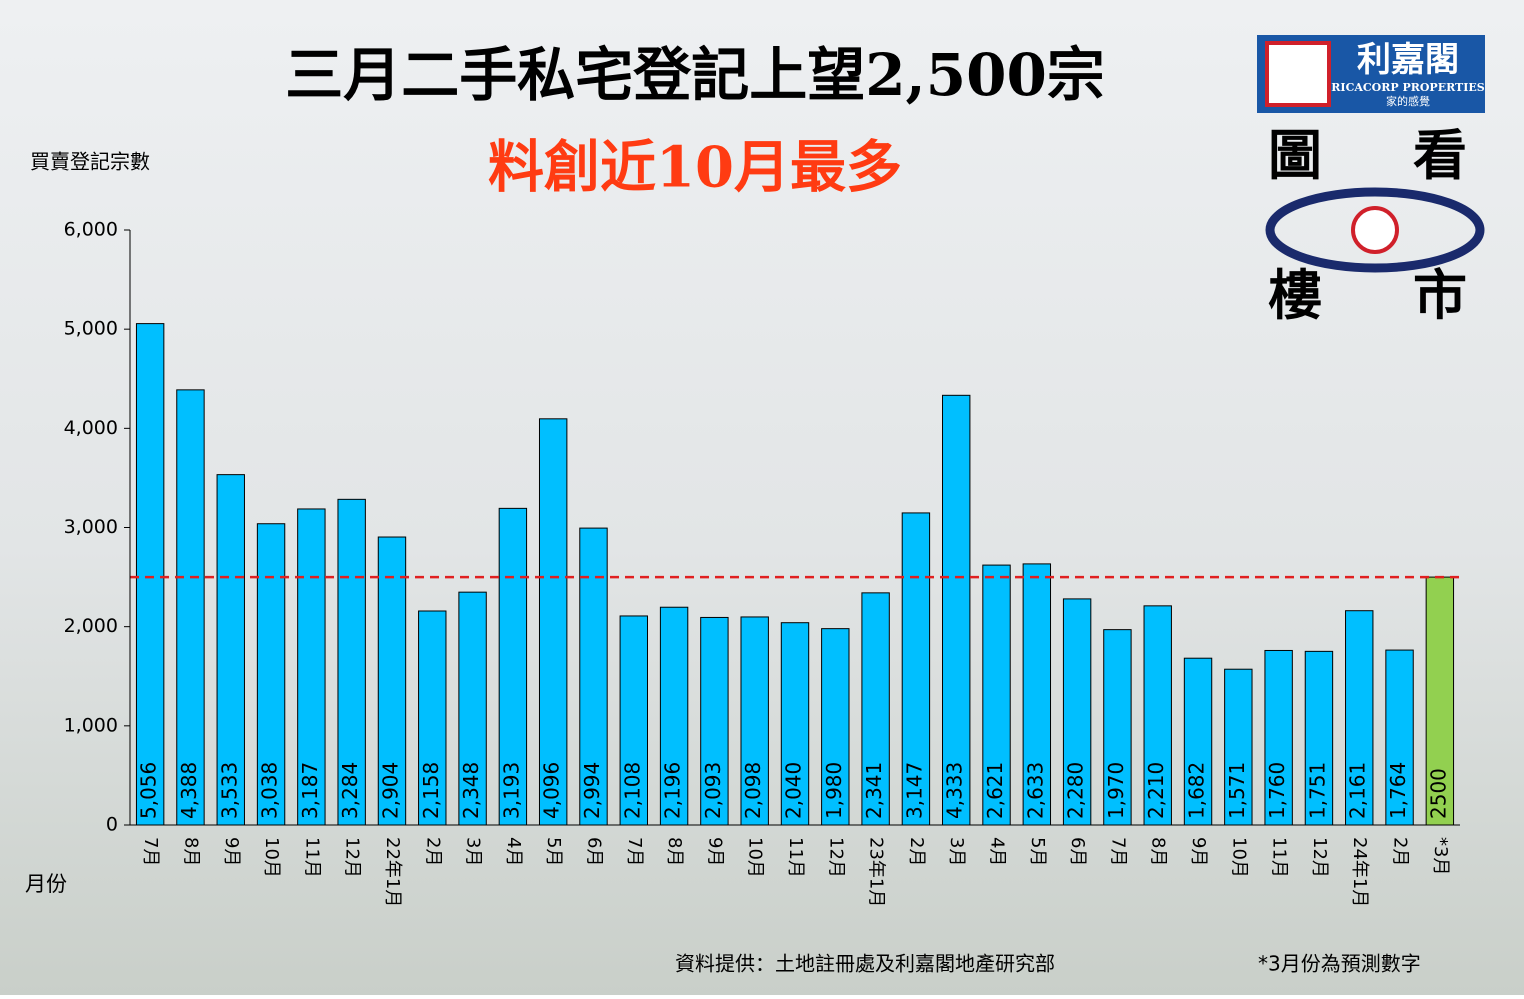 The height and width of the screenshot is (999, 1524). What do you see at coordinates (914, 790) in the screenshot?
I see `value-label: 3,147` at bounding box center [914, 790].